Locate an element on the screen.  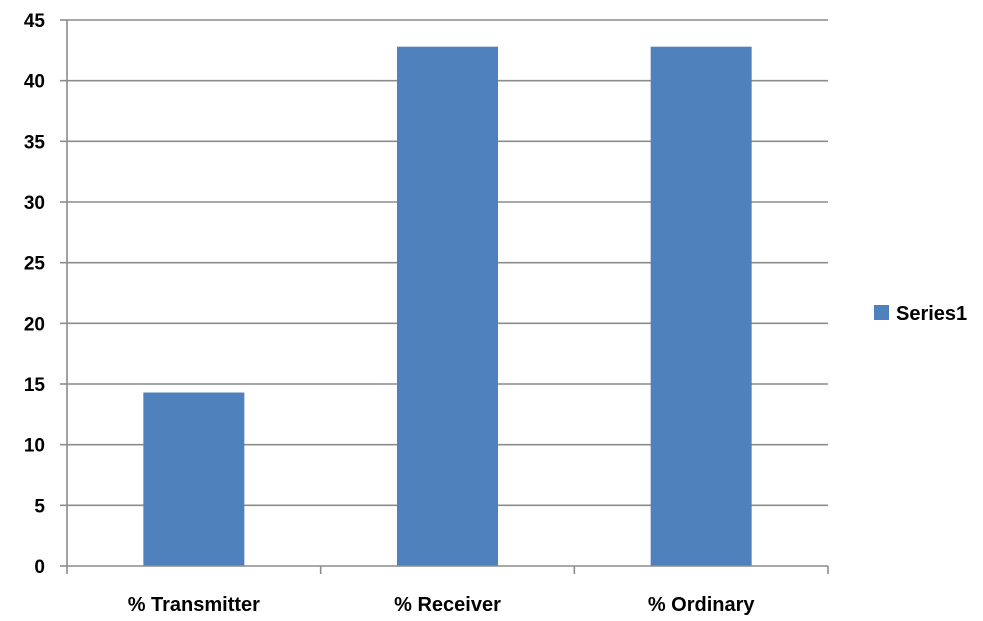
y-tick-label: 10 is located at coordinates (34, 446).